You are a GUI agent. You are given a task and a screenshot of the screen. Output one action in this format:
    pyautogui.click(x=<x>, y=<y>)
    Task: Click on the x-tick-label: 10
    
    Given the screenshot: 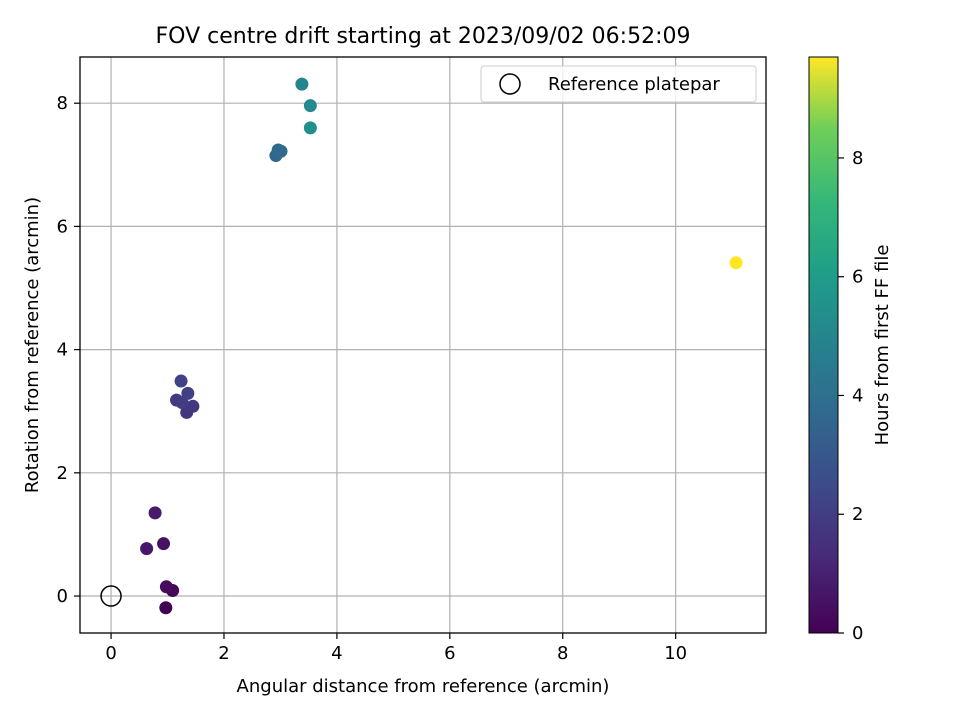 What is the action you would take?
    pyautogui.click(x=675, y=653)
    